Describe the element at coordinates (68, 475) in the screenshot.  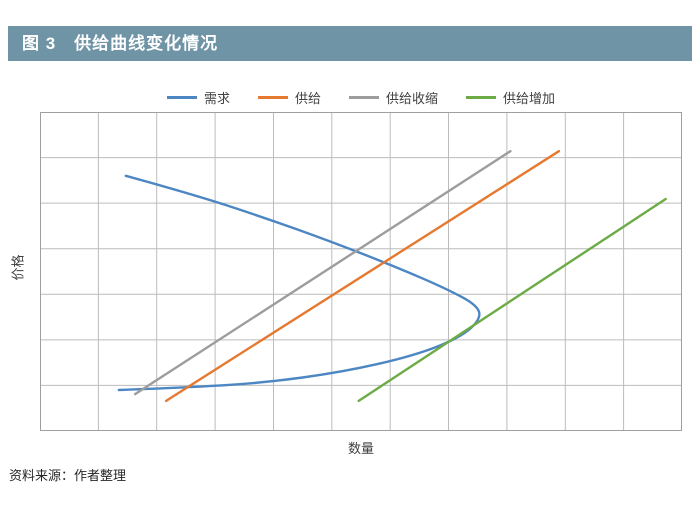
I see `source-note: 资料来源：作者整理` at that location.